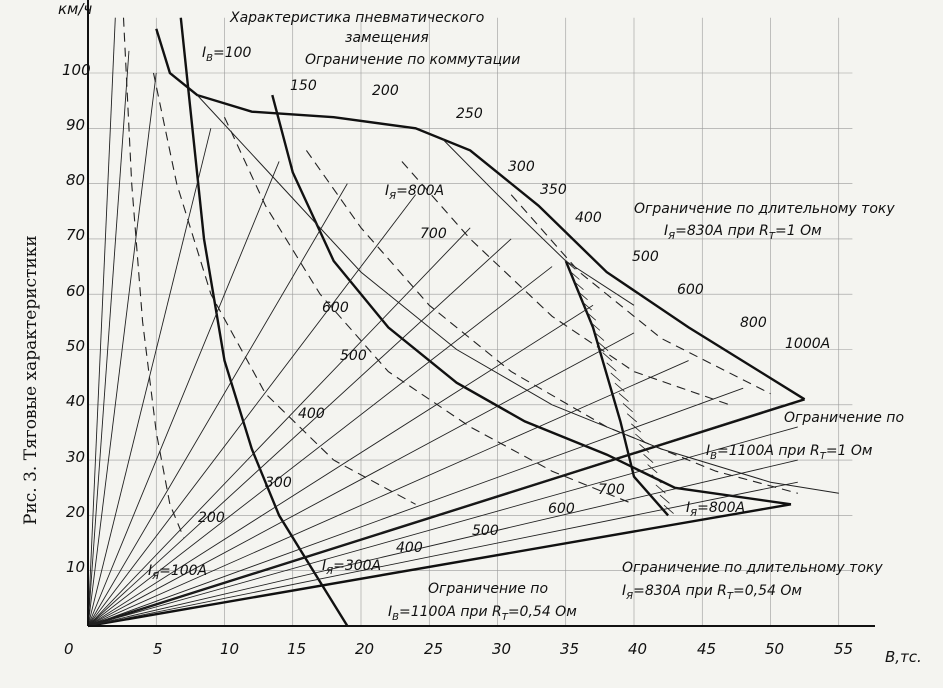 This screenshot has width=943, height=688. Describe the element at coordinates (629, 596) in the screenshot. I see `cont-bot-sub: Я` at that location.